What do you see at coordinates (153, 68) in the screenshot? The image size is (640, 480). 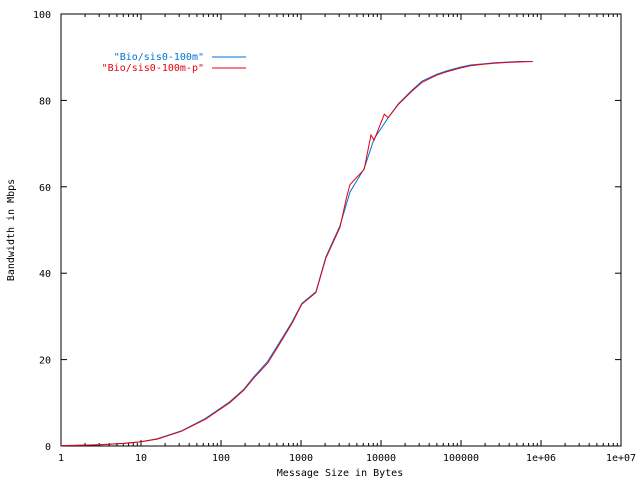 I see `legend-label-2: "Bio/sis0-100m-p"` at bounding box center [153, 68].